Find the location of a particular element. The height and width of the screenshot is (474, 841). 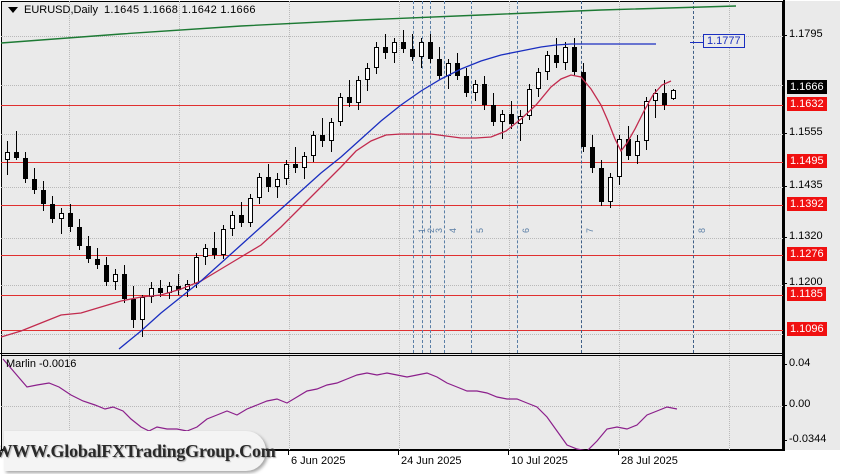

level-price-label: 1.1096 is located at coordinates (807, 329).